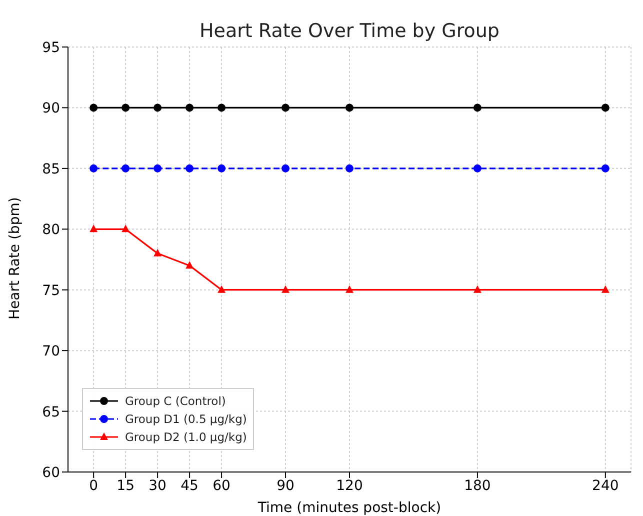  What do you see at coordinates (51, 48) in the screenshot?
I see `y-tick-label: 95` at bounding box center [51, 48].